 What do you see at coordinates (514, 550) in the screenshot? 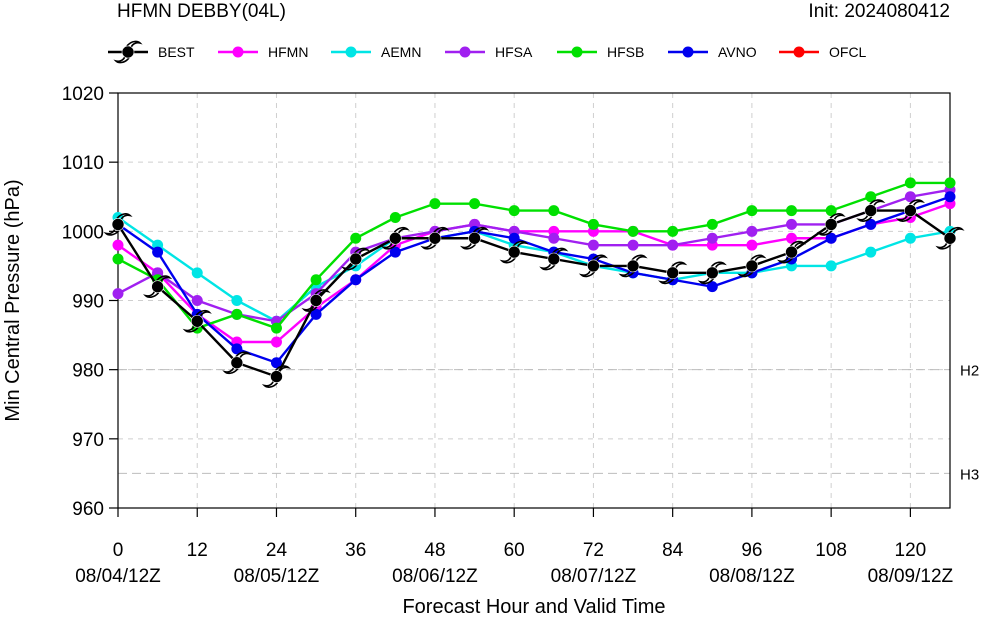
I see `x-tick-label: 60` at bounding box center [514, 550].